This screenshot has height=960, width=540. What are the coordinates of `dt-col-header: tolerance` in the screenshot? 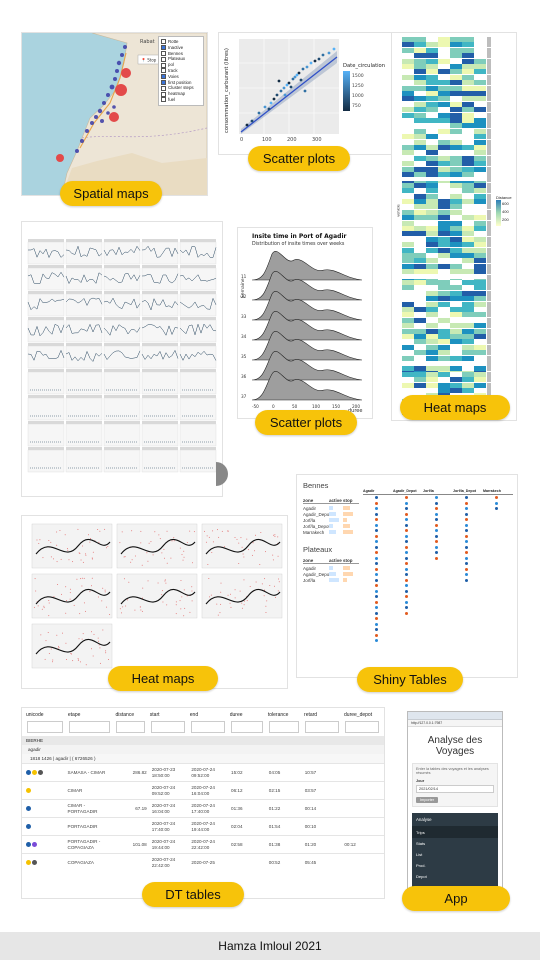 It's located at (278, 715).